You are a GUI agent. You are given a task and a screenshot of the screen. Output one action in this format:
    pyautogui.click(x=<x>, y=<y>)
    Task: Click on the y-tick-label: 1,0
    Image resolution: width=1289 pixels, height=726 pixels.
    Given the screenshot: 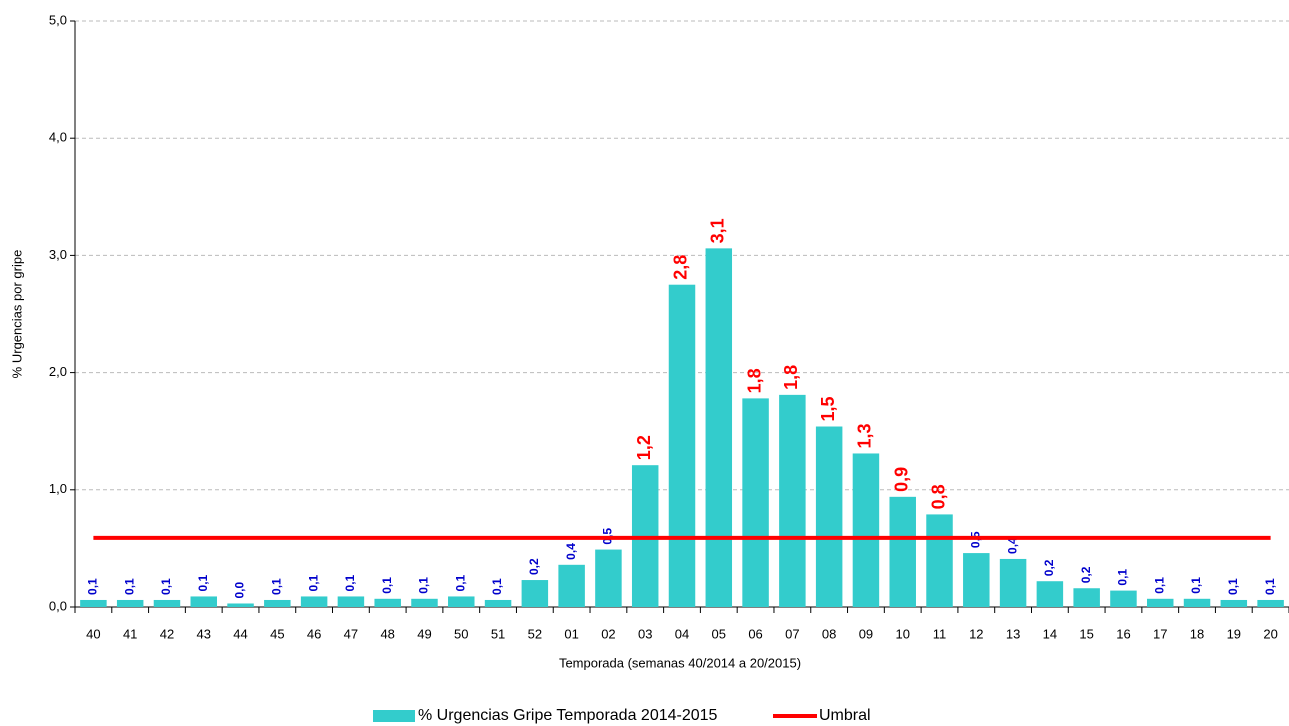 What is the action you would take?
    pyautogui.click(x=58, y=488)
    